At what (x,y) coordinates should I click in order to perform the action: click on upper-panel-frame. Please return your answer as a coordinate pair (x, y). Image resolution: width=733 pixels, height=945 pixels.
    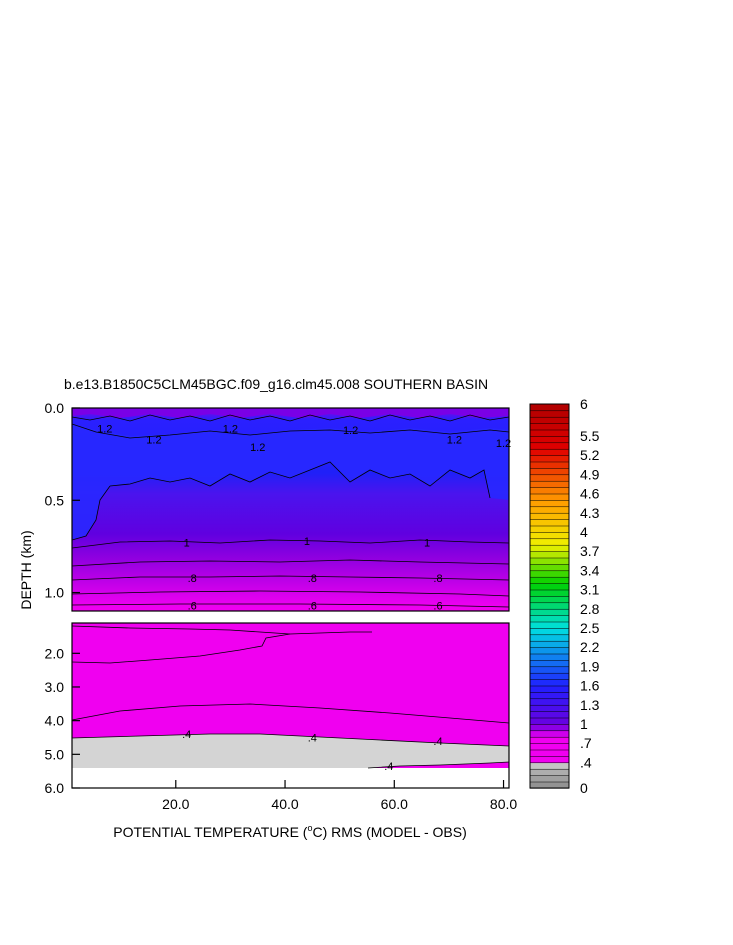
    Looking at the image, I should click on (290, 509).